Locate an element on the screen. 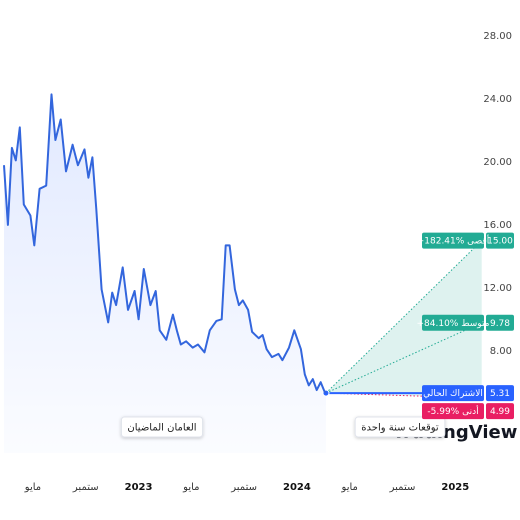  text-badge-label: +182.41% أقصى is located at coordinates (453, 241).